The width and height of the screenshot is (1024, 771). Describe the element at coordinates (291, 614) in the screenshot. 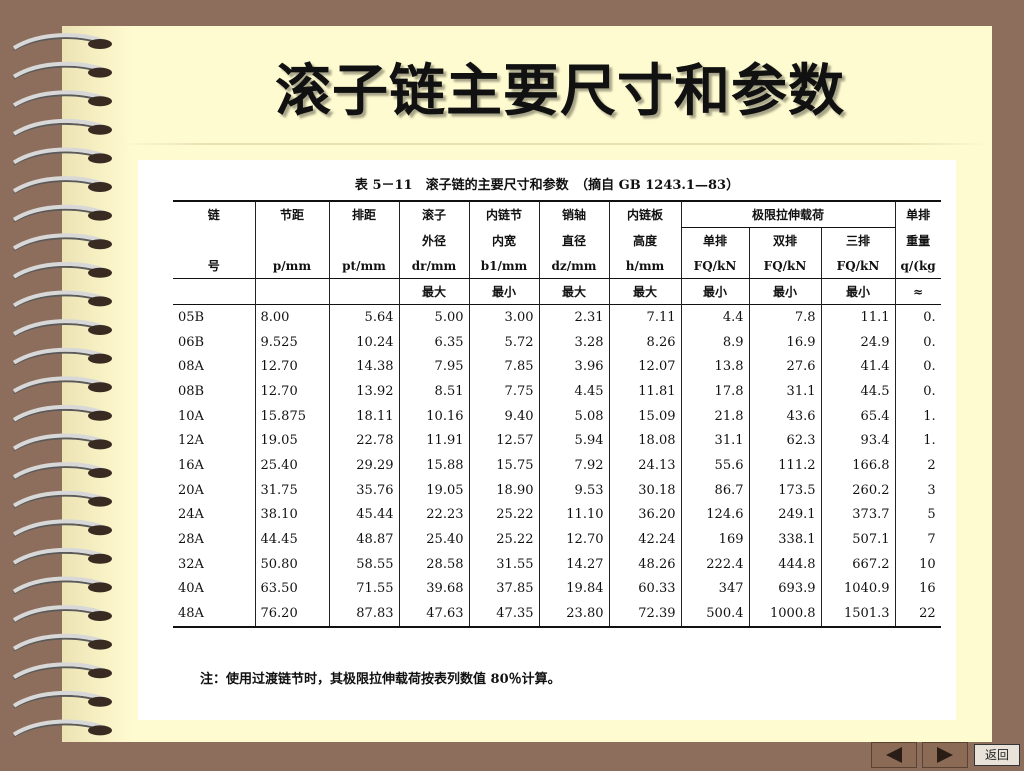

I see `table-cell: 76.20` at that location.